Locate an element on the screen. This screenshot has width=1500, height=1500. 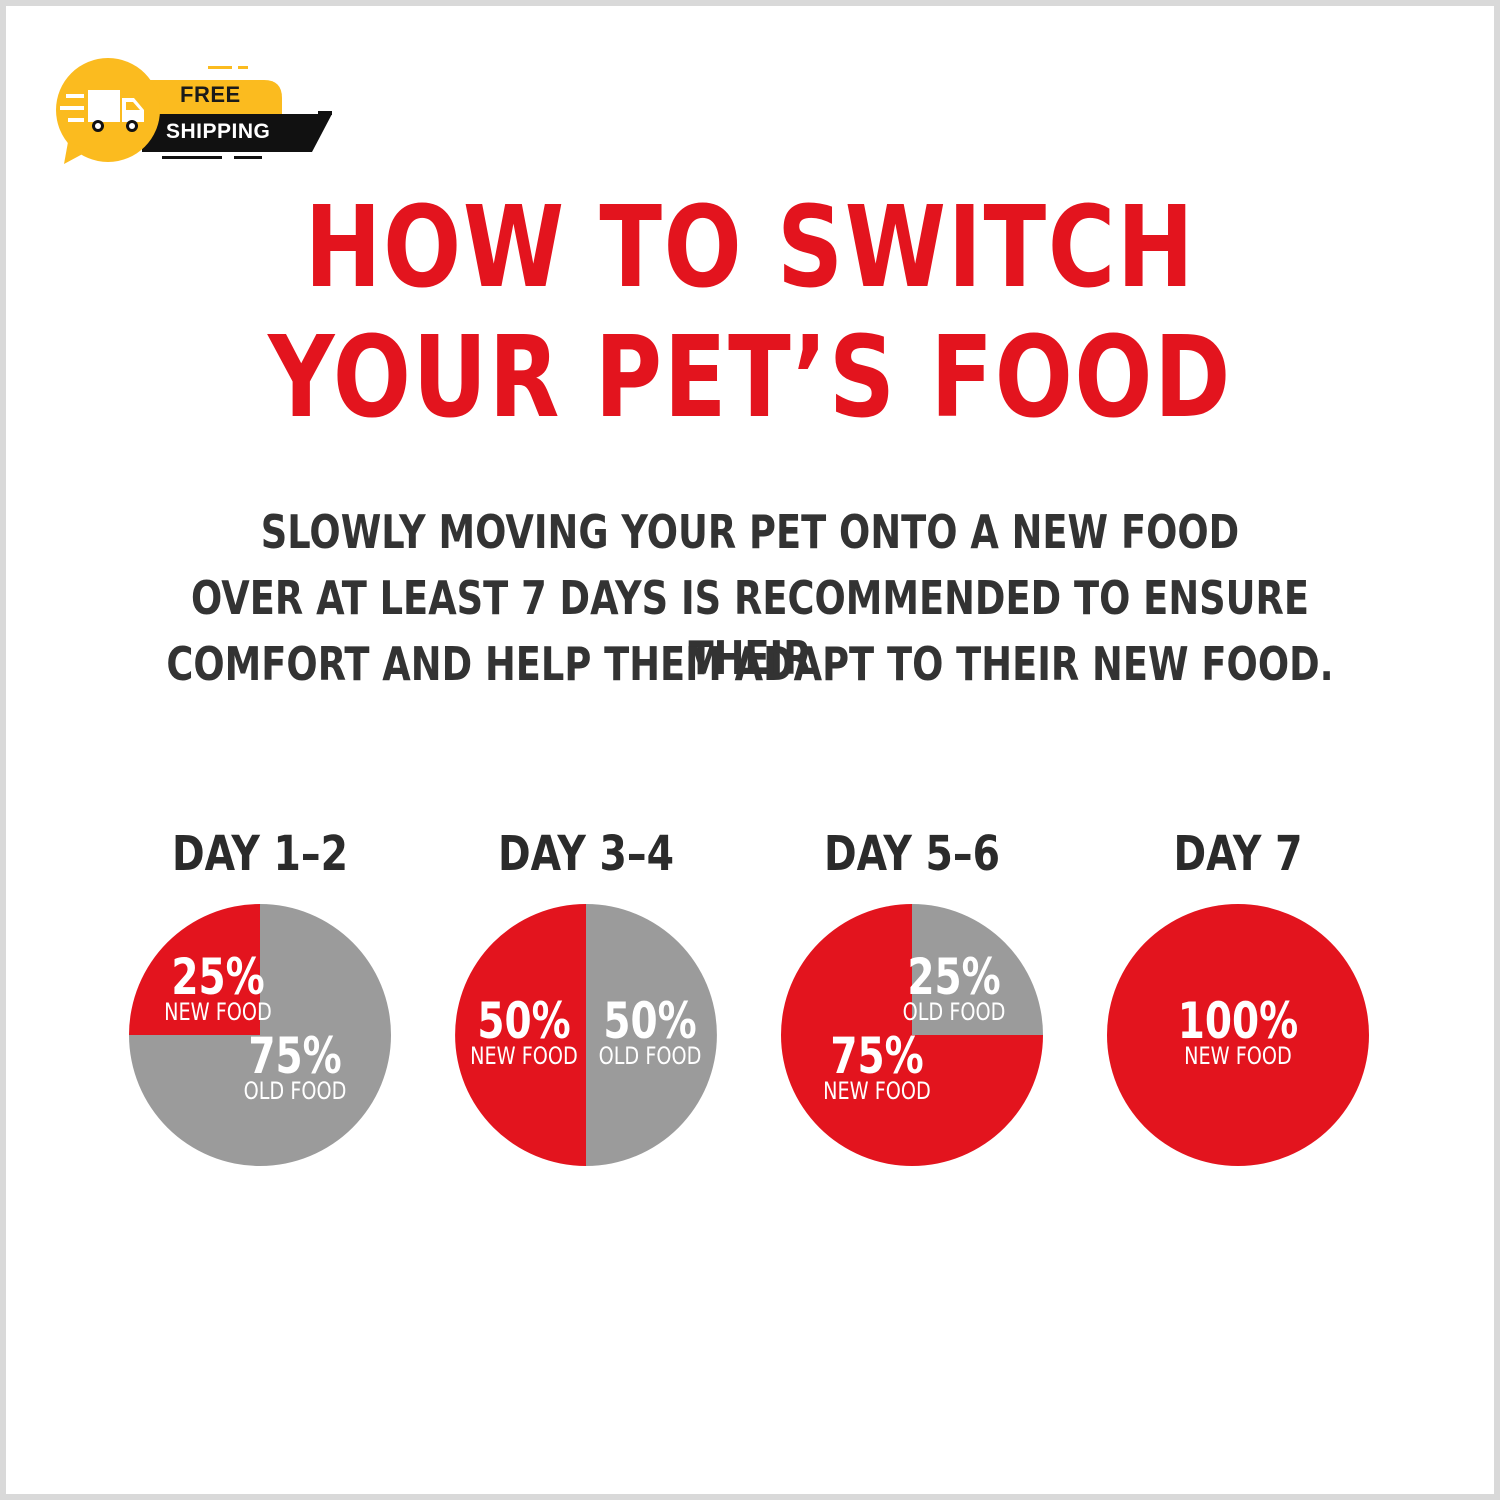
badge-free-text: FREE is located at coordinates (210, 94).